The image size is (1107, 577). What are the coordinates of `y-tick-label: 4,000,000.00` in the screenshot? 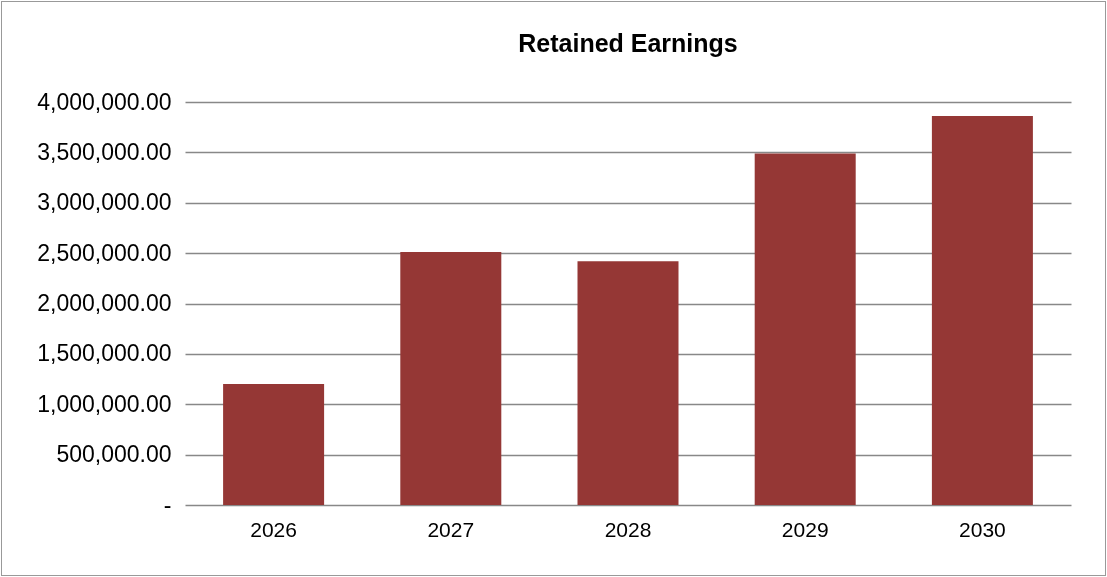 It's located at (104, 101).